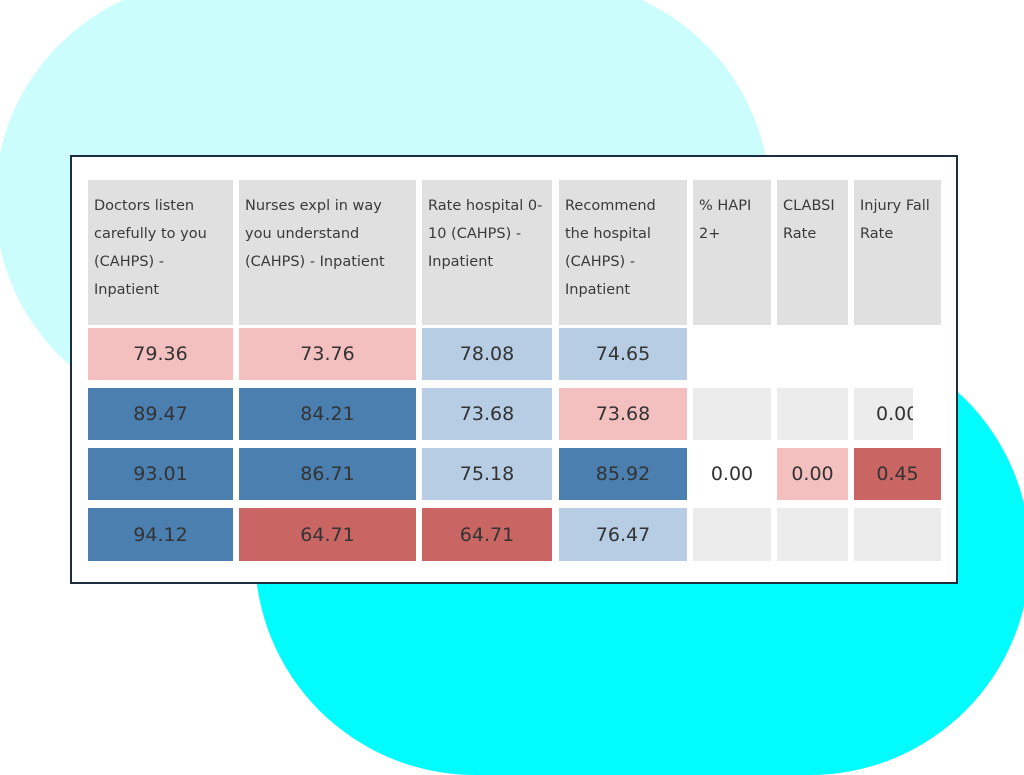  Describe the element at coordinates (160, 534) in the screenshot. I see `table-cell: 94.12` at that location.